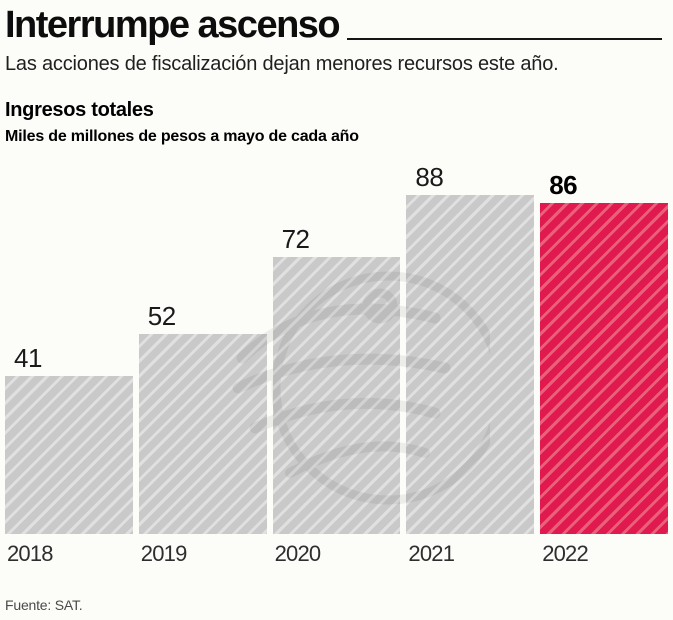 Image resolution: width=673 pixels, height=620 pixels. Describe the element at coordinates (336, 554) in the screenshot. I see `x-axis: 2018 2019 2020 2021 2022` at that location.